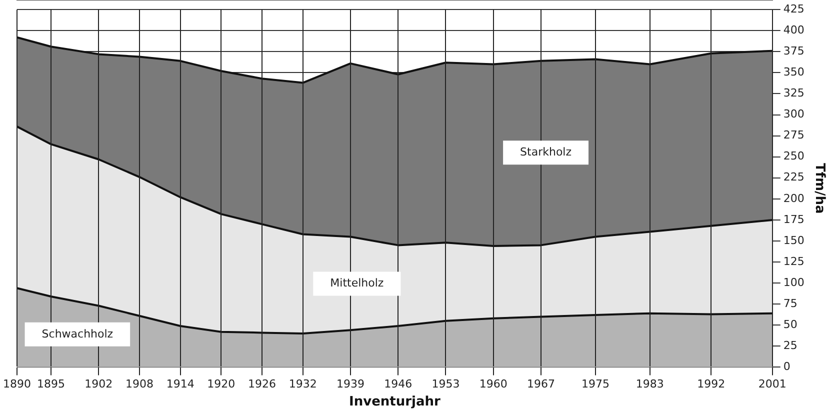 This screenshot has height=412, width=835. Describe the element at coordinates (793, 282) in the screenshot. I see `y-tick-label: 100` at that location.